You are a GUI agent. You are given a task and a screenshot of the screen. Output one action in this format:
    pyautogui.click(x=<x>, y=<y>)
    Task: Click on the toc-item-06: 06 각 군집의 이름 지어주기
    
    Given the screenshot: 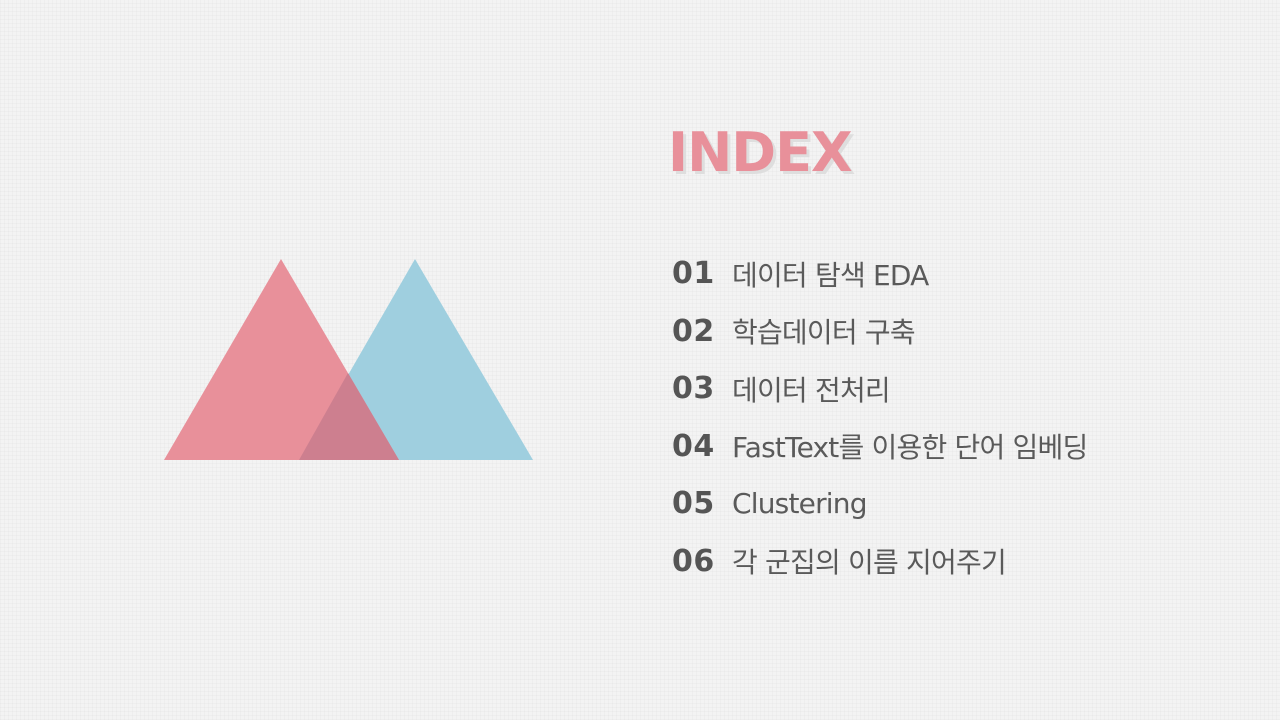 What is the action you would take?
    pyautogui.click(x=972, y=562)
    